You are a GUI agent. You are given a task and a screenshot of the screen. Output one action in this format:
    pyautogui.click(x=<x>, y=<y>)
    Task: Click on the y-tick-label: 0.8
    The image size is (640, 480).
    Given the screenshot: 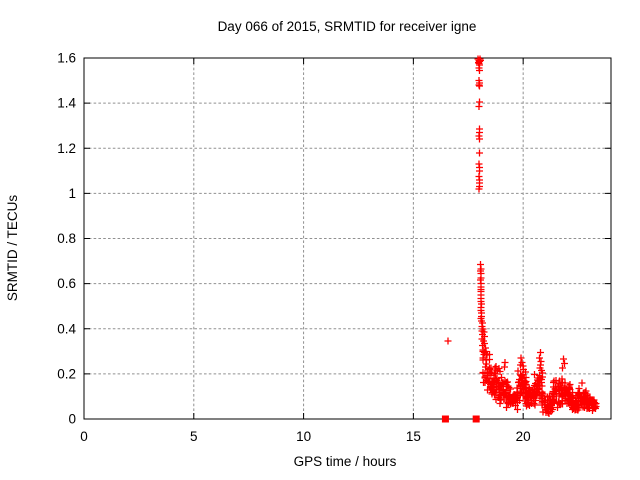 What is the action you would take?
    pyautogui.click(x=66, y=238)
    